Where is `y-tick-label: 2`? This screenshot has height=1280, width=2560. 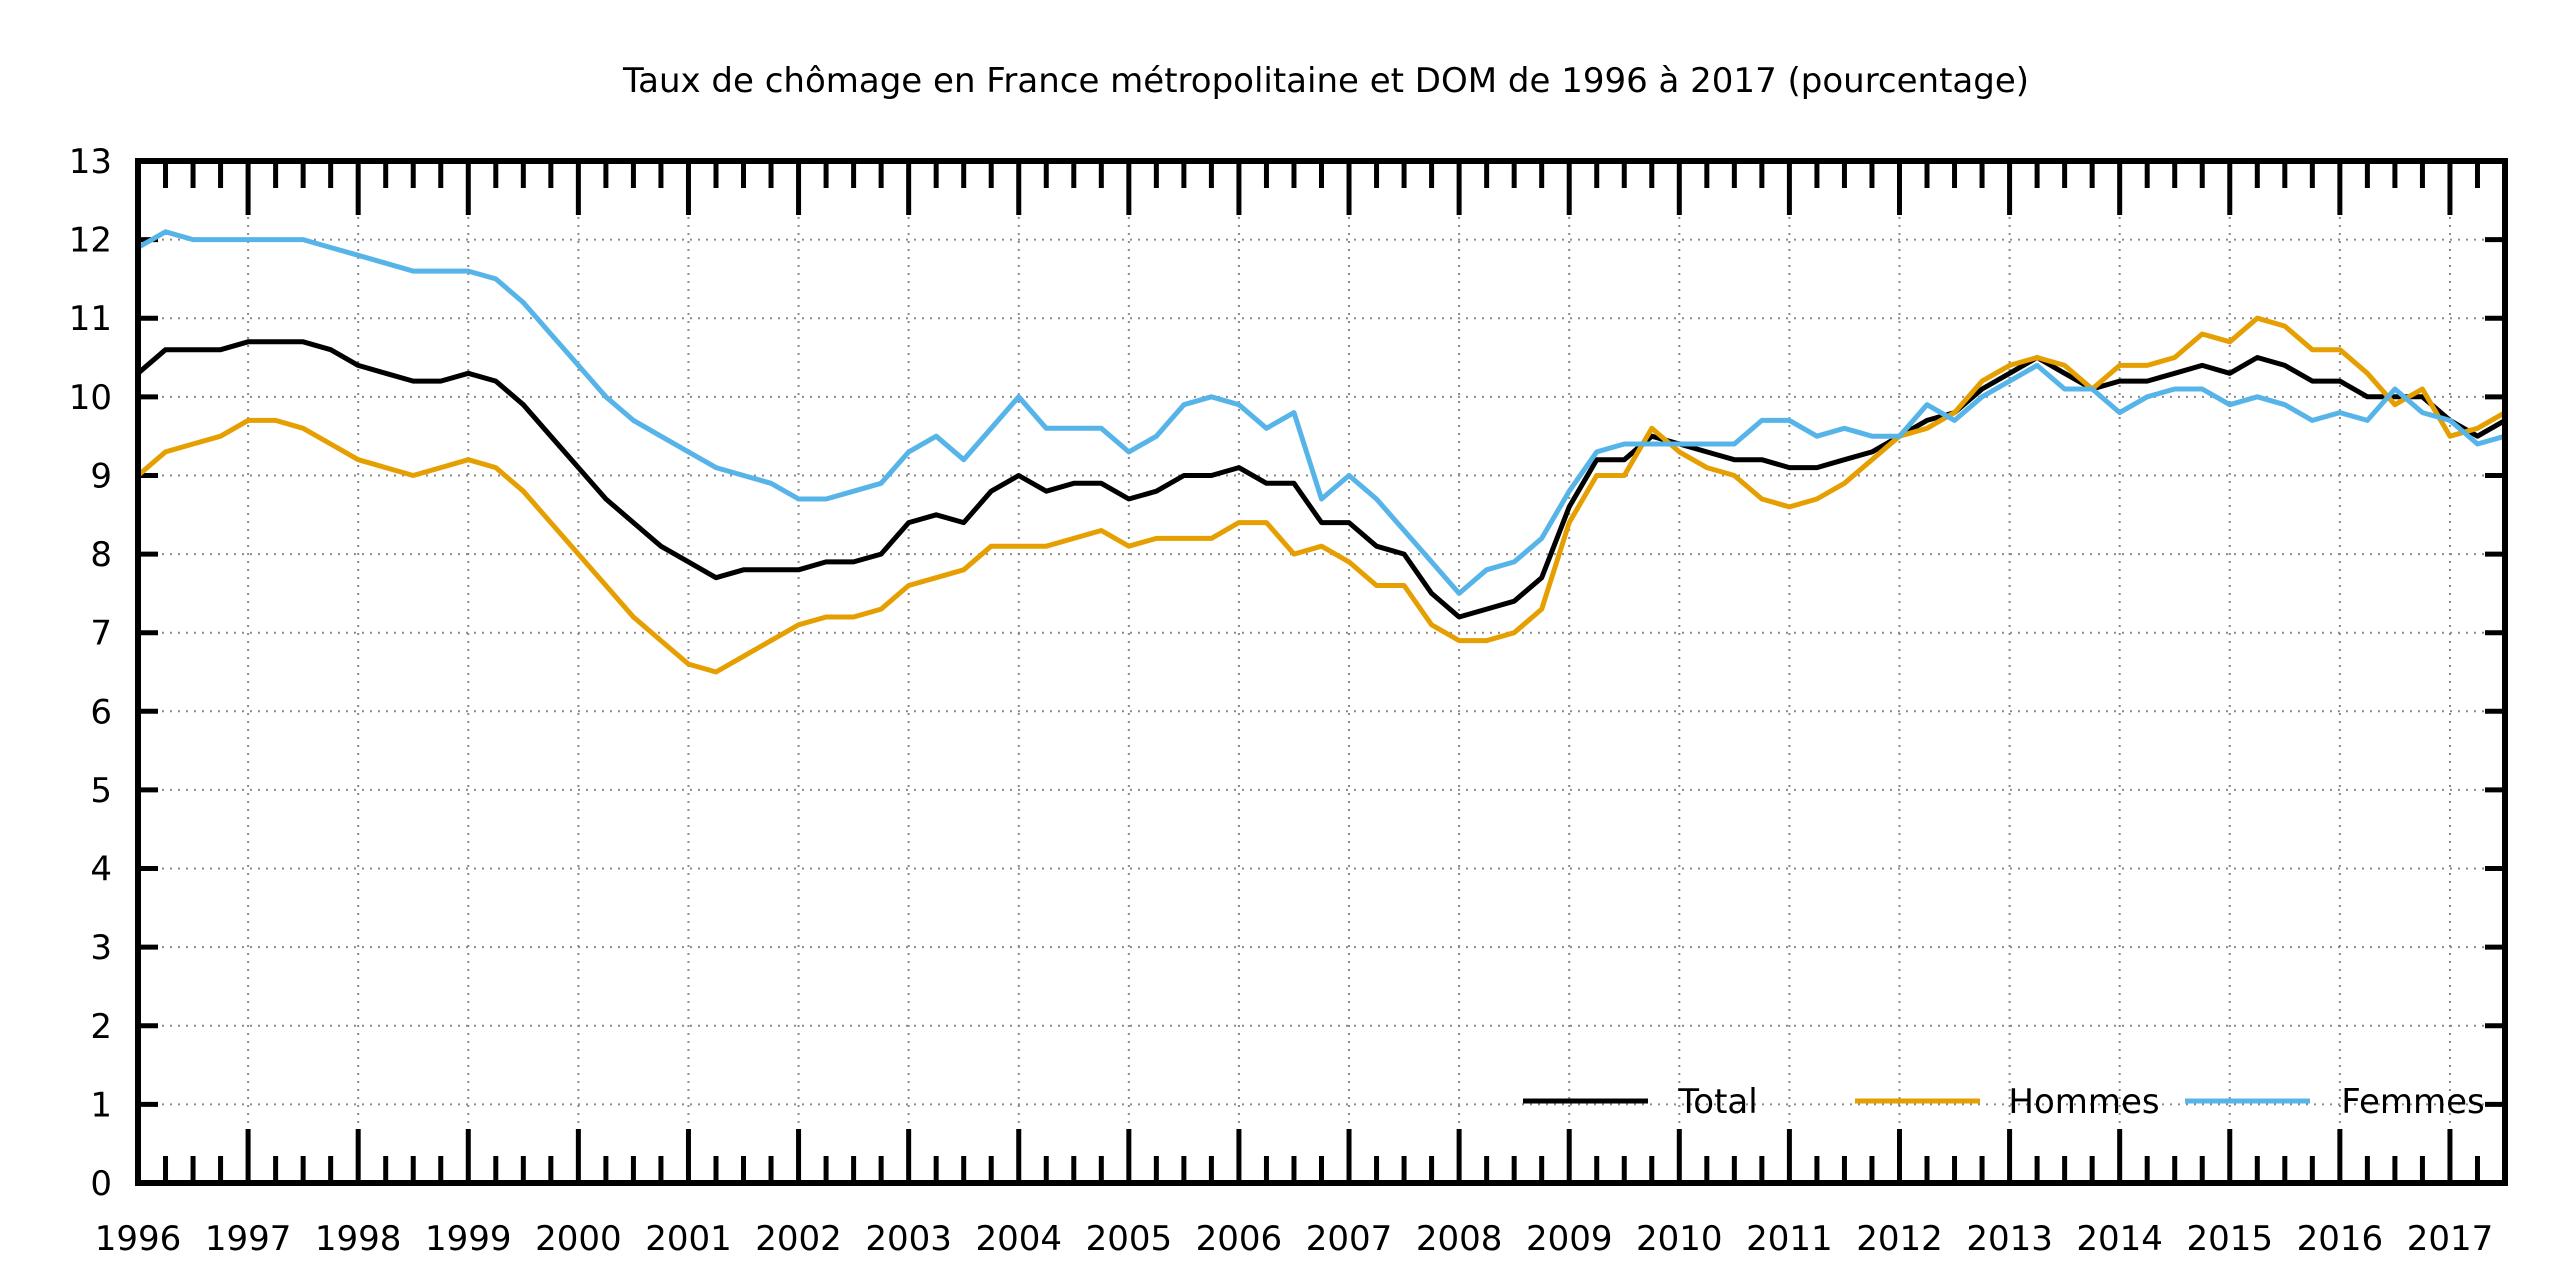 y-tick-label: 2 is located at coordinates (101, 1027).